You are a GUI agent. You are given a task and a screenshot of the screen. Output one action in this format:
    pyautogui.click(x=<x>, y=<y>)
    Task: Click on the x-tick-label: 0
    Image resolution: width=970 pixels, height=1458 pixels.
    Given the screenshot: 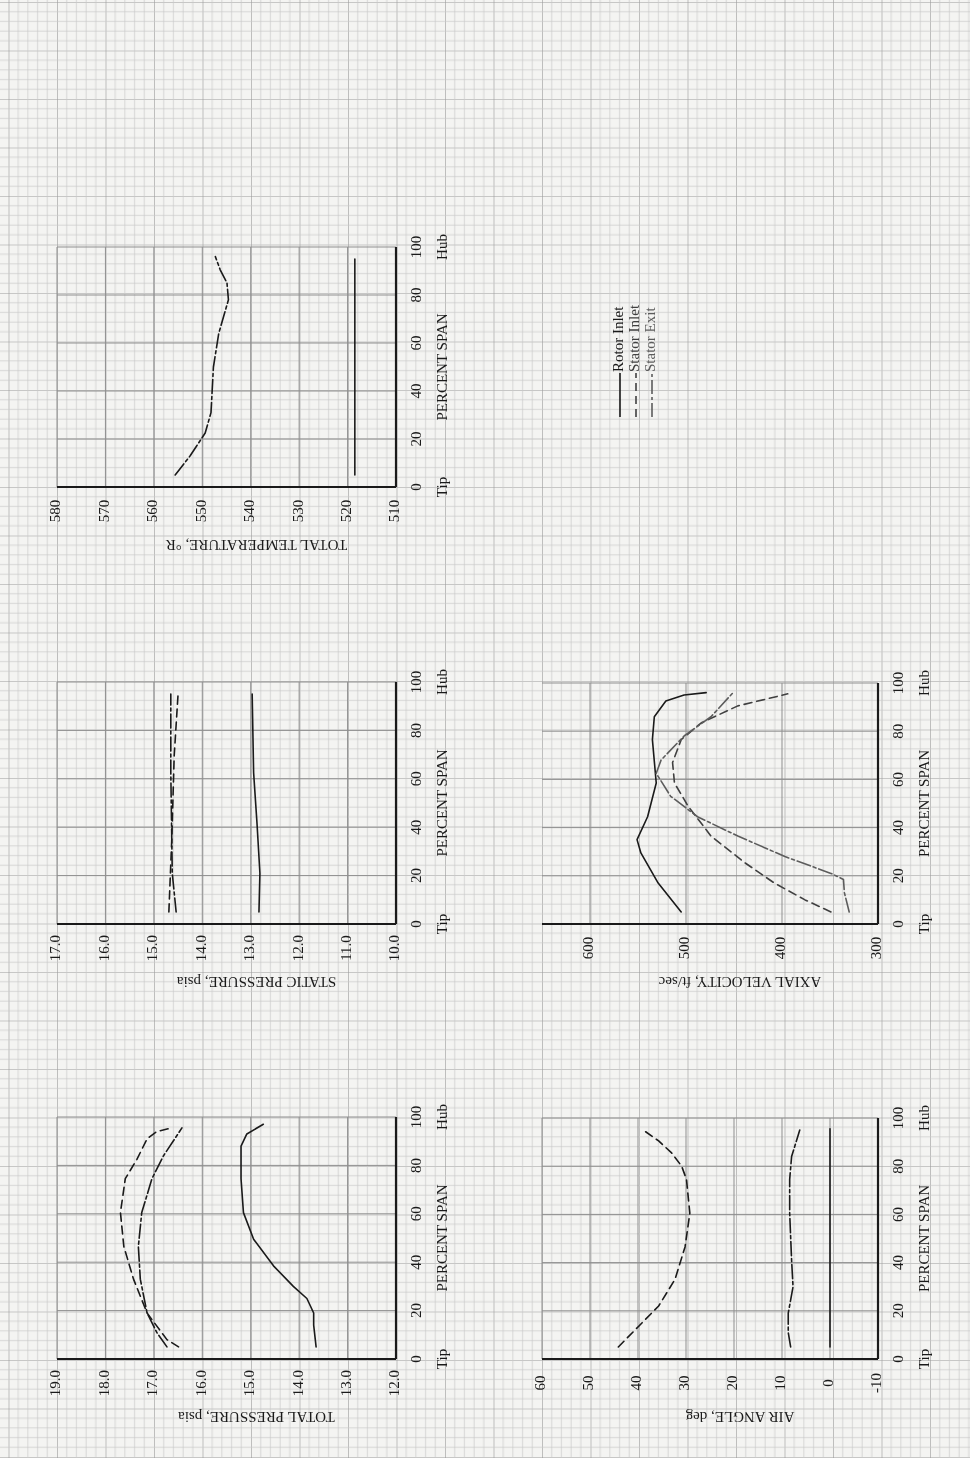 What is the action you would take?
    pyautogui.click(x=828, y=1383)
    